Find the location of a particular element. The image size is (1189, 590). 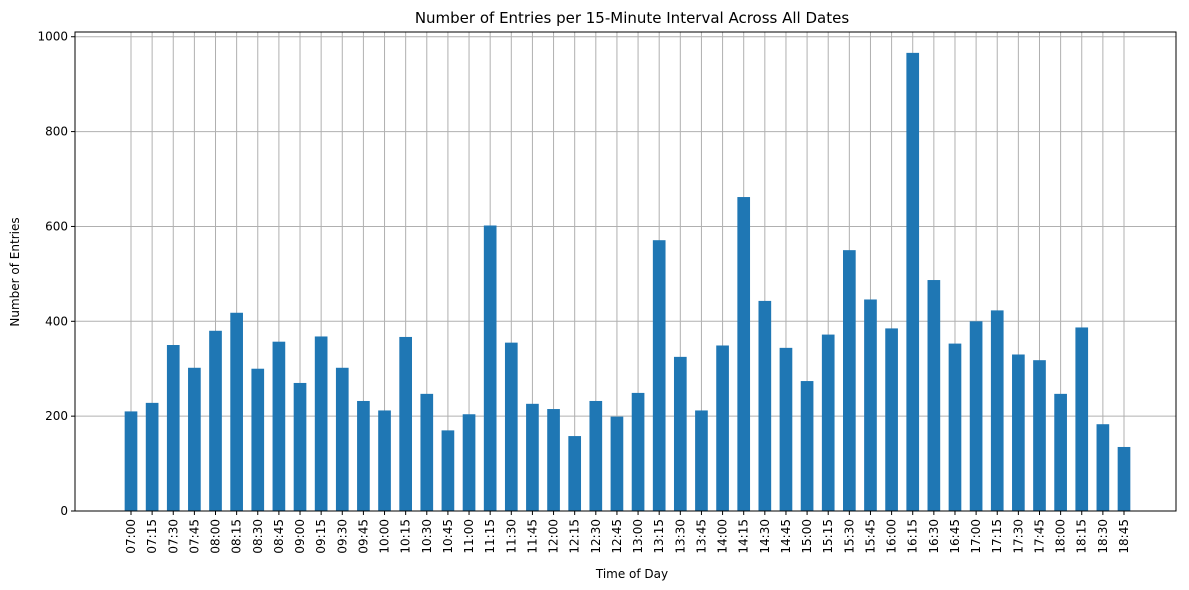

x-tick-label: 10:45 is located at coordinates (448, 536).